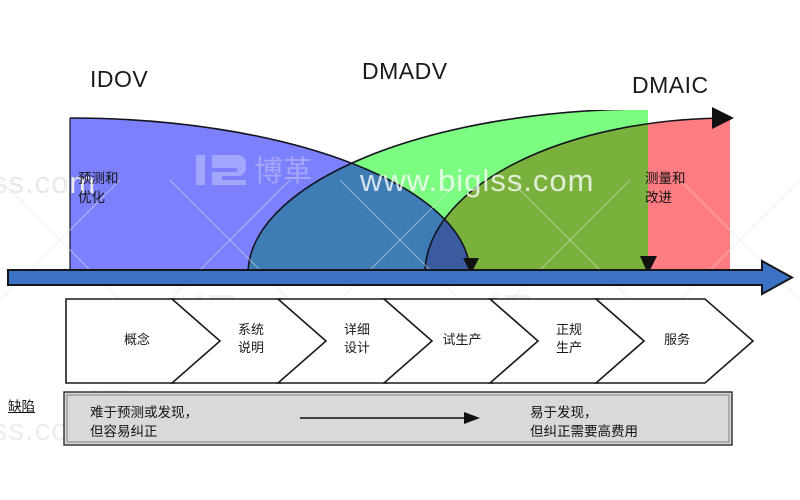 The width and height of the screenshot is (800, 500). I want to click on label-idov-region: 预测和 优化, so click(98, 188).